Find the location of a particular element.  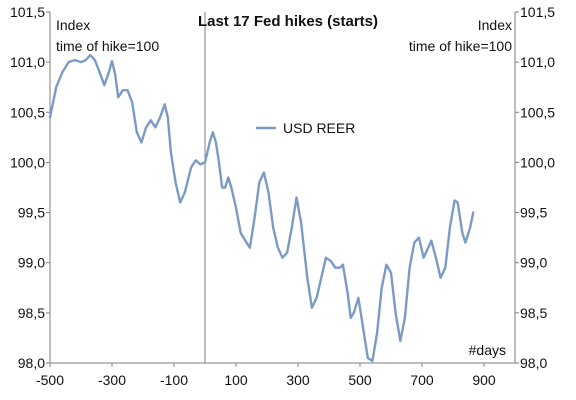

x-tick-label: 500 is located at coordinates (360, 380).